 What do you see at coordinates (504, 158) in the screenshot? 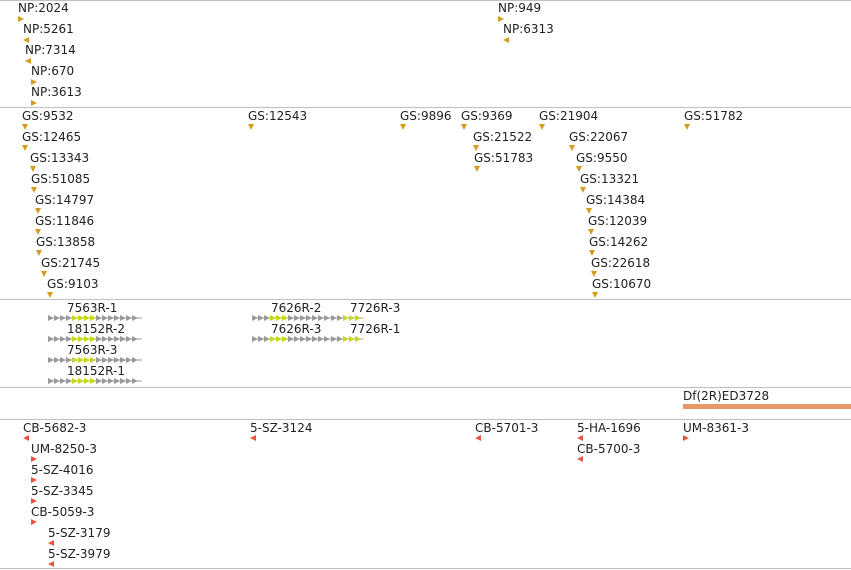
I see `feature-label: GS:51783` at bounding box center [504, 158].